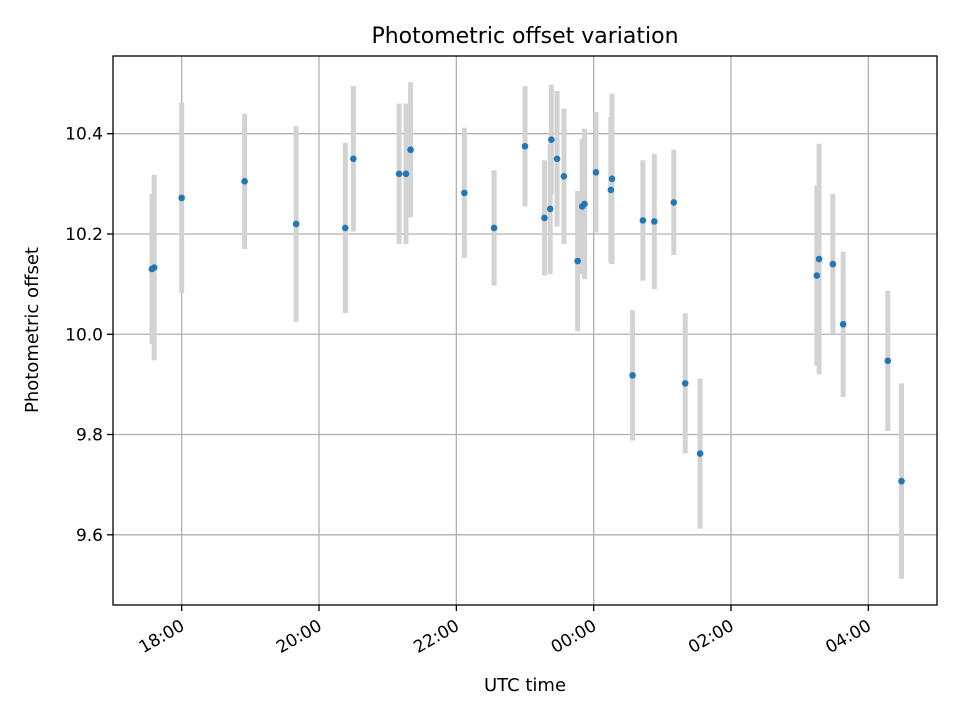 The image size is (960, 720). Describe the element at coordinates (525, 685) in the screenshot. I see `x-axis-label: UTC time` at that location.